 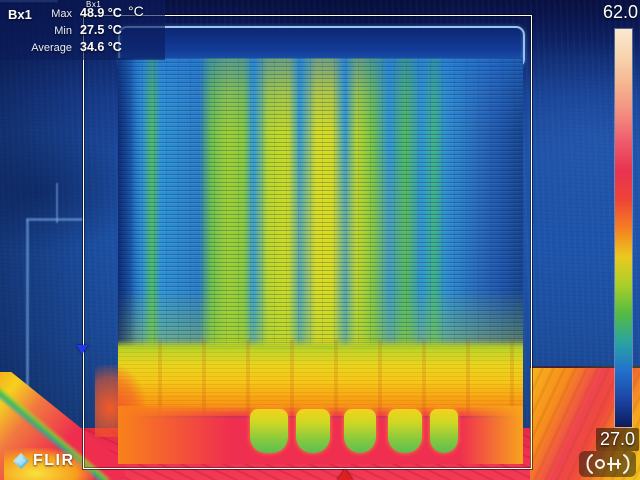 What do you see at coordinates (20, 14) in the screenshot?
I see `panel-box-label: Bx1` at bounding box center [20, 14].